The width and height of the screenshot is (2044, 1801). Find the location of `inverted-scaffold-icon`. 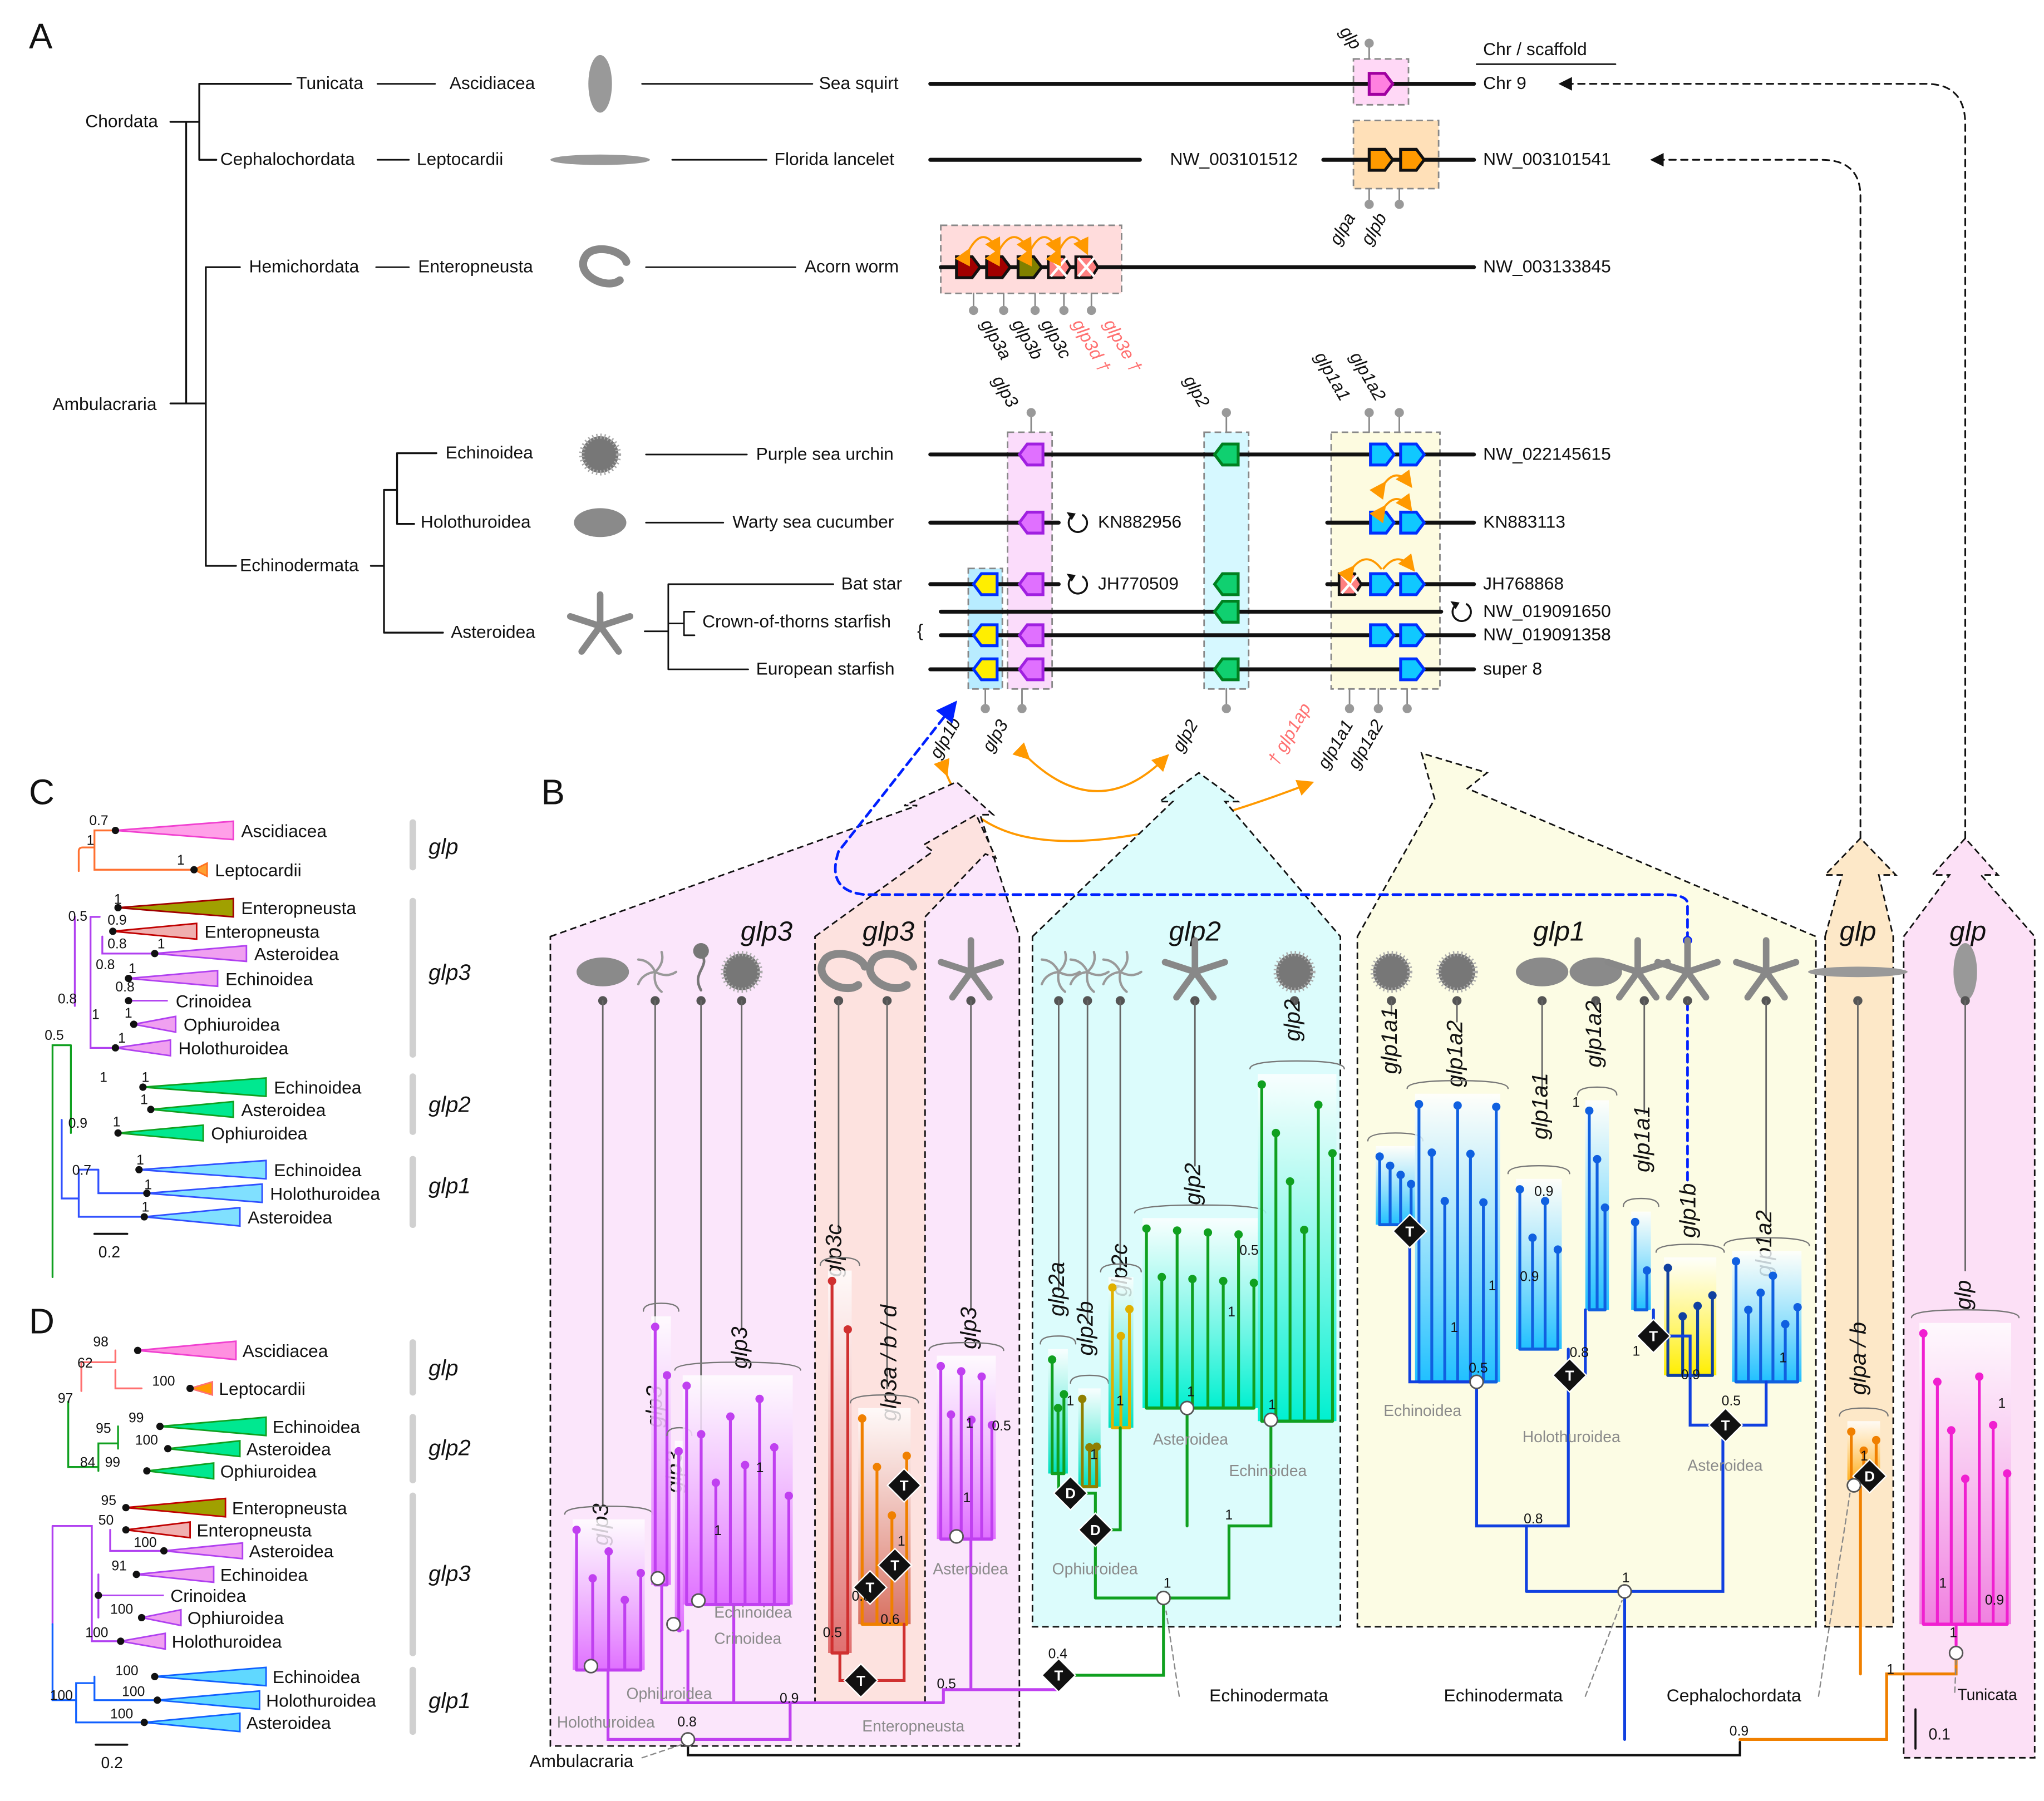

inverted-scaffold-icon is located at coordinates (1078, 585).